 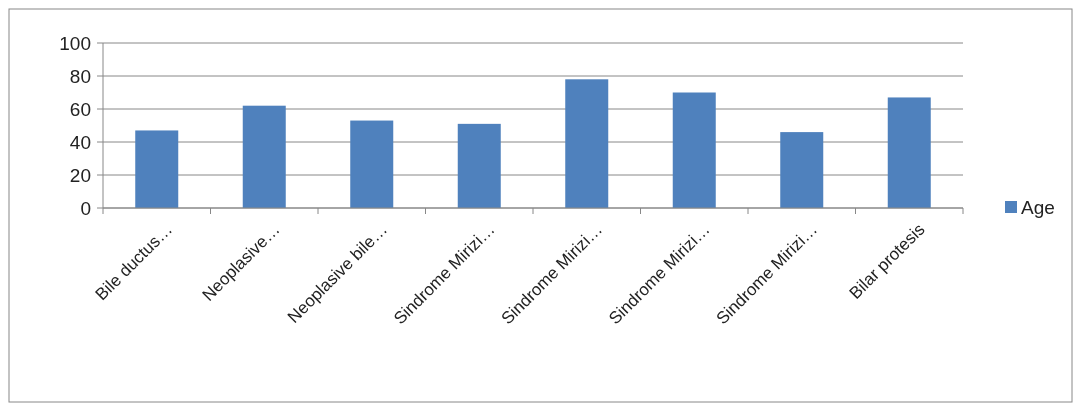 I want to click on y-tick-label: 40, so click(x=80, y=142).